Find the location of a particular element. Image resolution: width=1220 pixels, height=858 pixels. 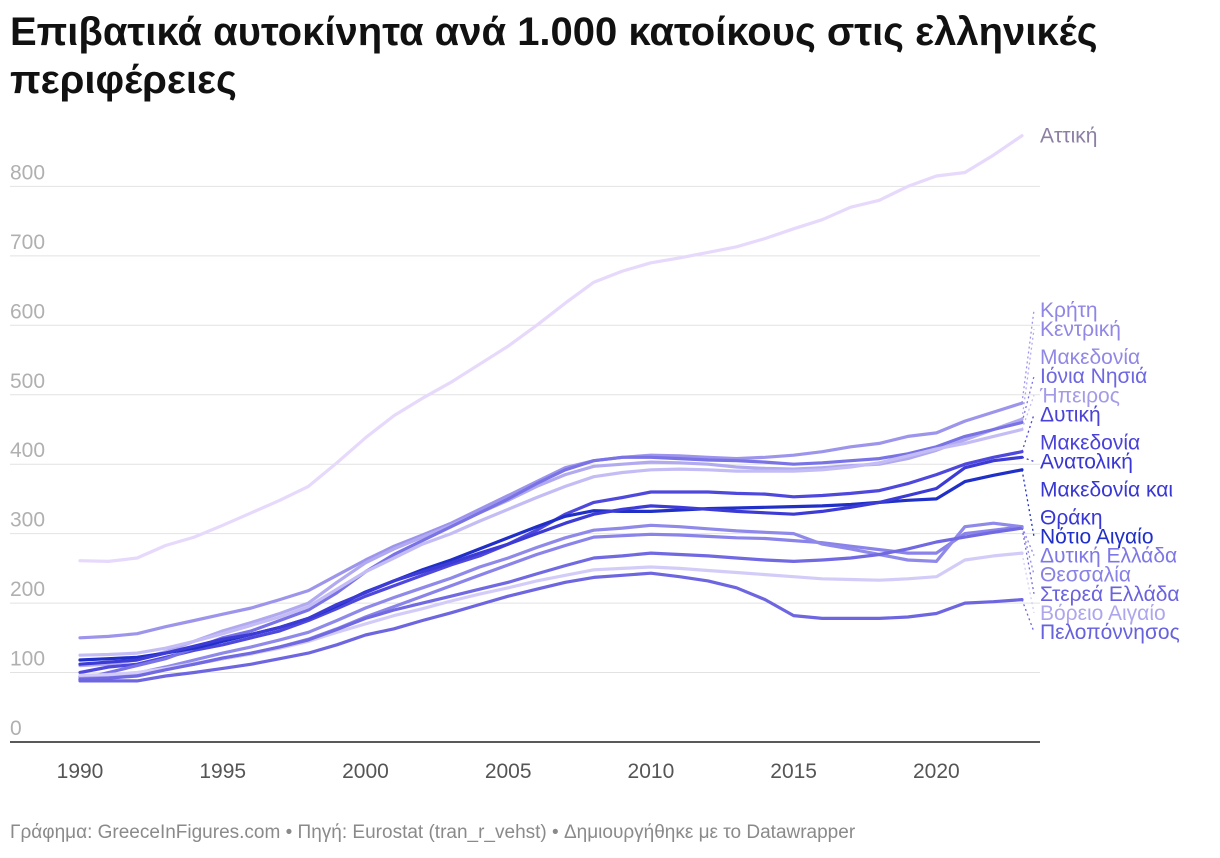

series-label-3: Δυτική is located at coordinates (1070, 414).